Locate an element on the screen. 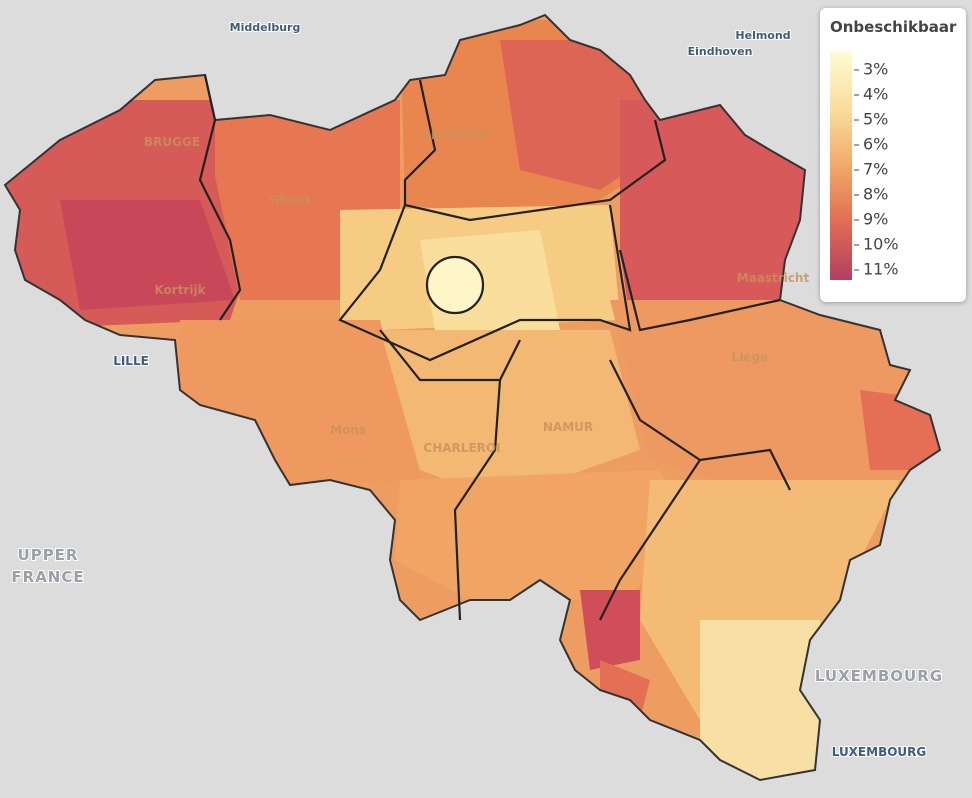 The image size is (972, 798). place-label: LILLE is located at coordinates (131, 361).